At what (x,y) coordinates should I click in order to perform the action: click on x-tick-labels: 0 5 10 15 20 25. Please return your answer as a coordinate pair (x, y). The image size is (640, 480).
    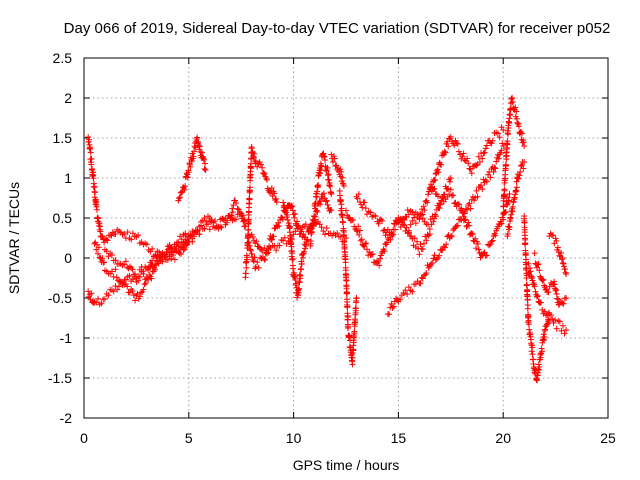
    Looking at the image, I should click on (348, 438).